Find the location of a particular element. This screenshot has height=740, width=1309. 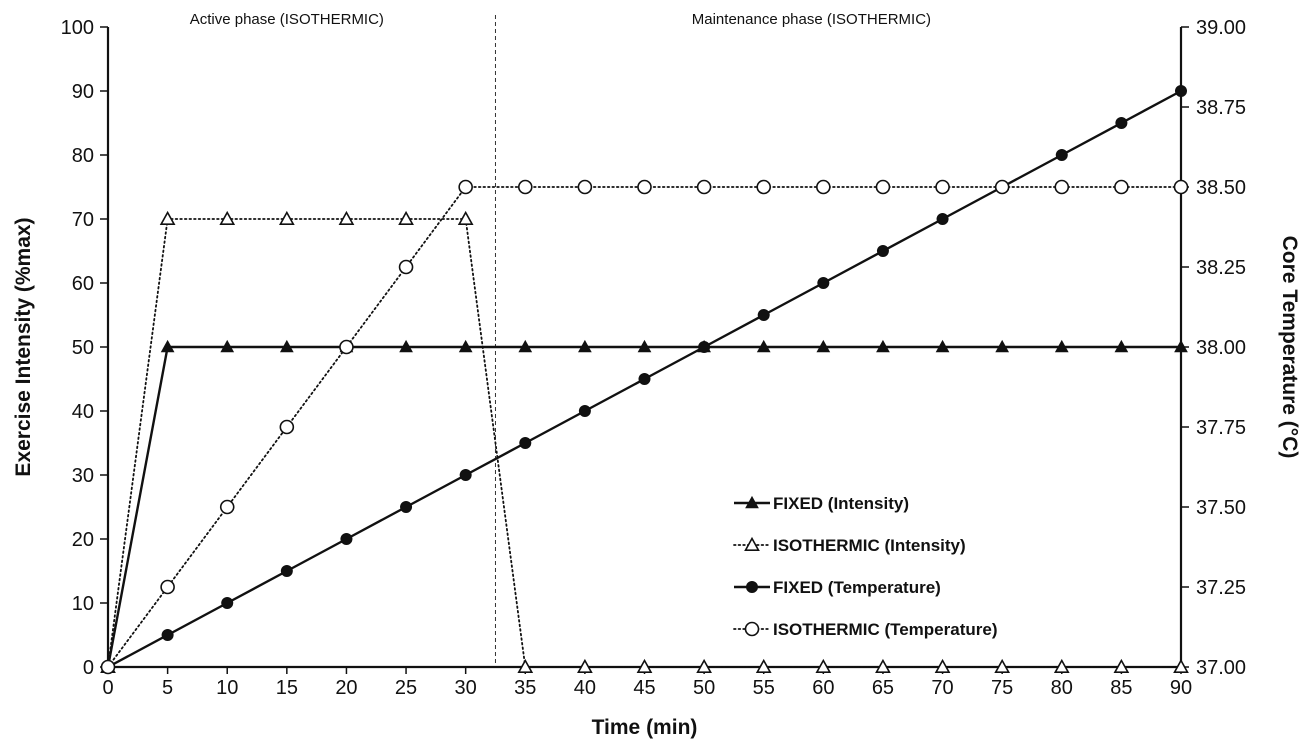

x-tick-label: 15 is located at coordinates (287, 688).